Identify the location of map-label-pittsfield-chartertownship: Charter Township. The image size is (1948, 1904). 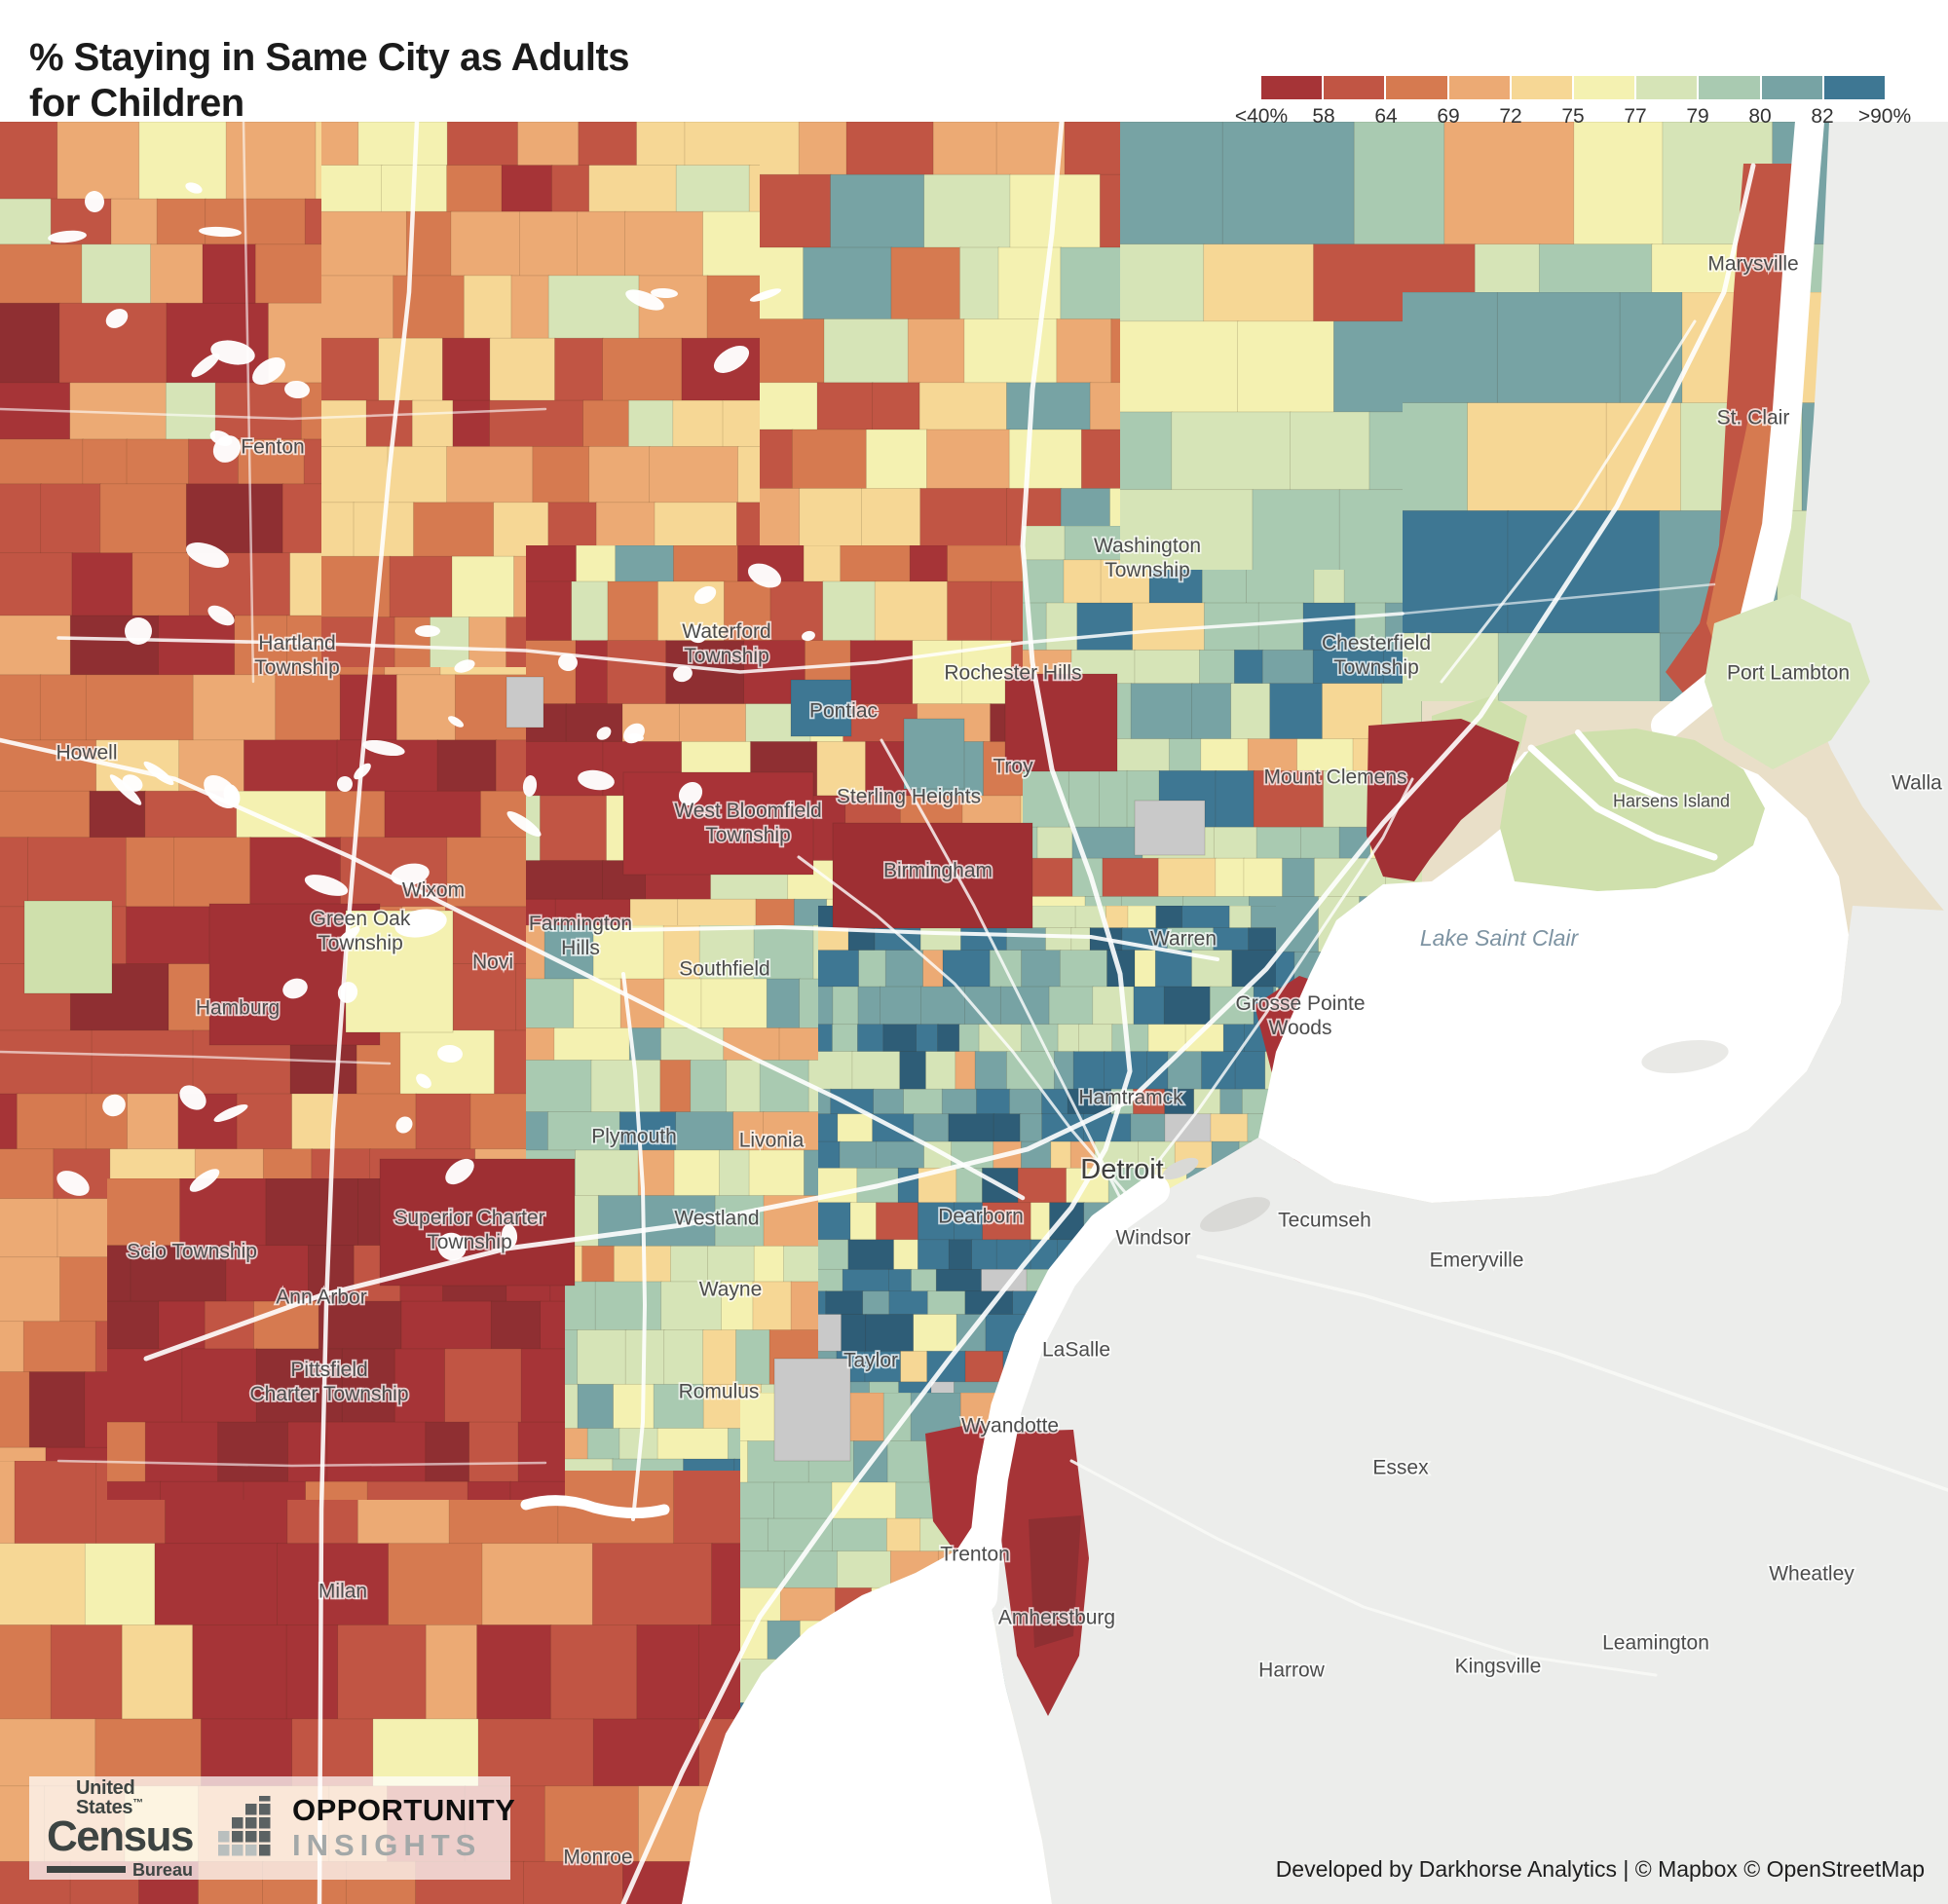
(328, 1394).